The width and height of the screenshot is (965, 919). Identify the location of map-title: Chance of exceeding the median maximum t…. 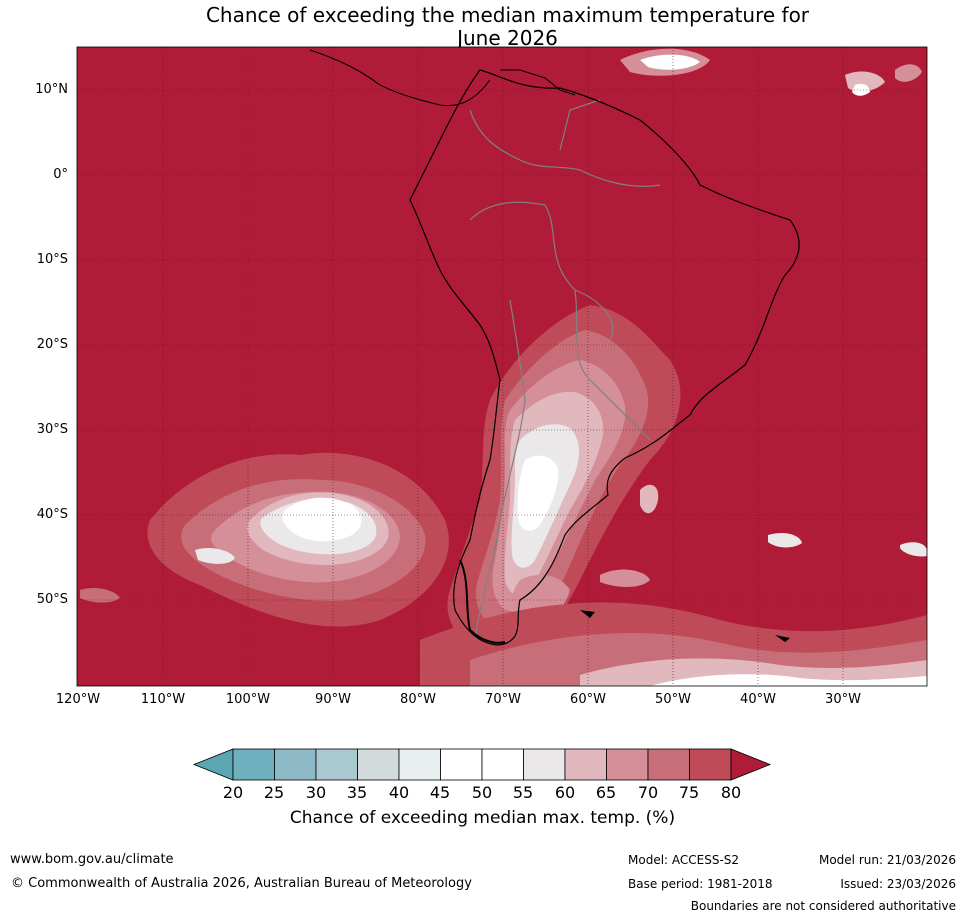
(482, 27).